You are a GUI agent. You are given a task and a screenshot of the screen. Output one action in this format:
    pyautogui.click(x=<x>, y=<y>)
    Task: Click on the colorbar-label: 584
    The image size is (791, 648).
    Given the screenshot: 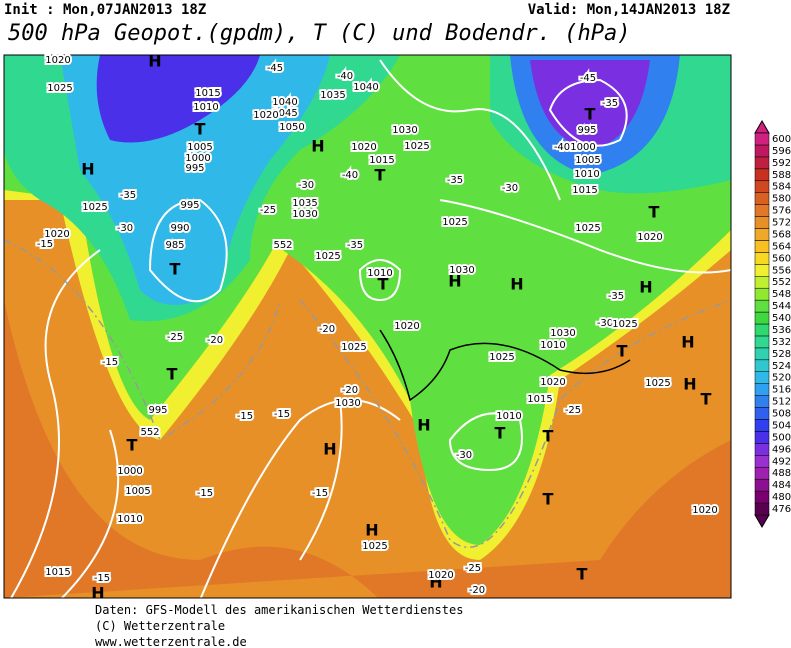 What is the action you would take?
    pyautogui.click(x=781, y=187)
    